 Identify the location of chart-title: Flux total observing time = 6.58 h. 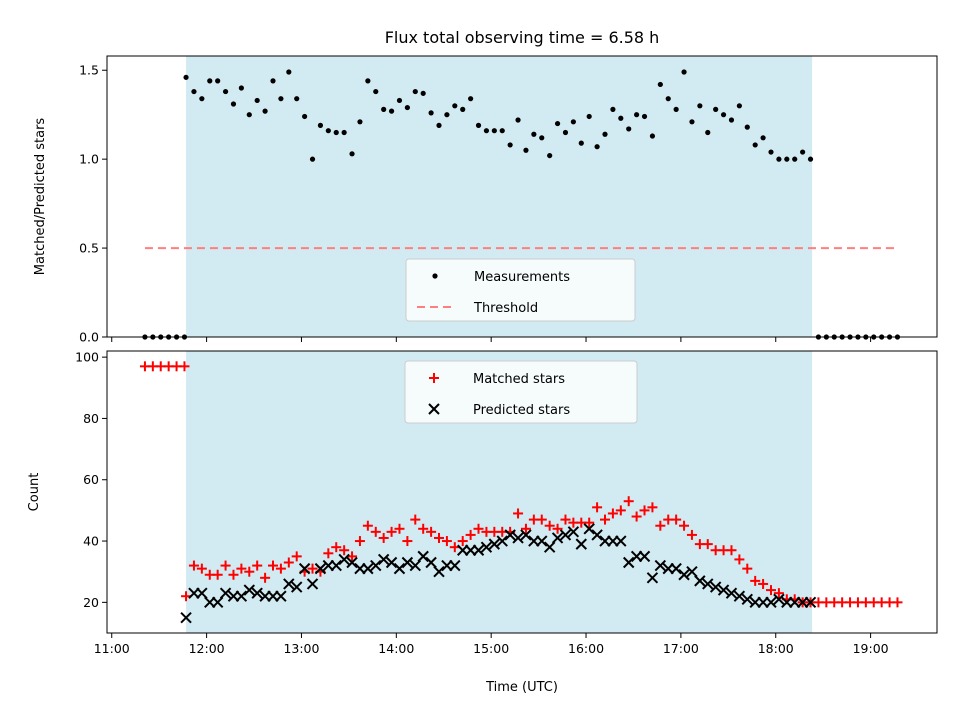
(522, 37).